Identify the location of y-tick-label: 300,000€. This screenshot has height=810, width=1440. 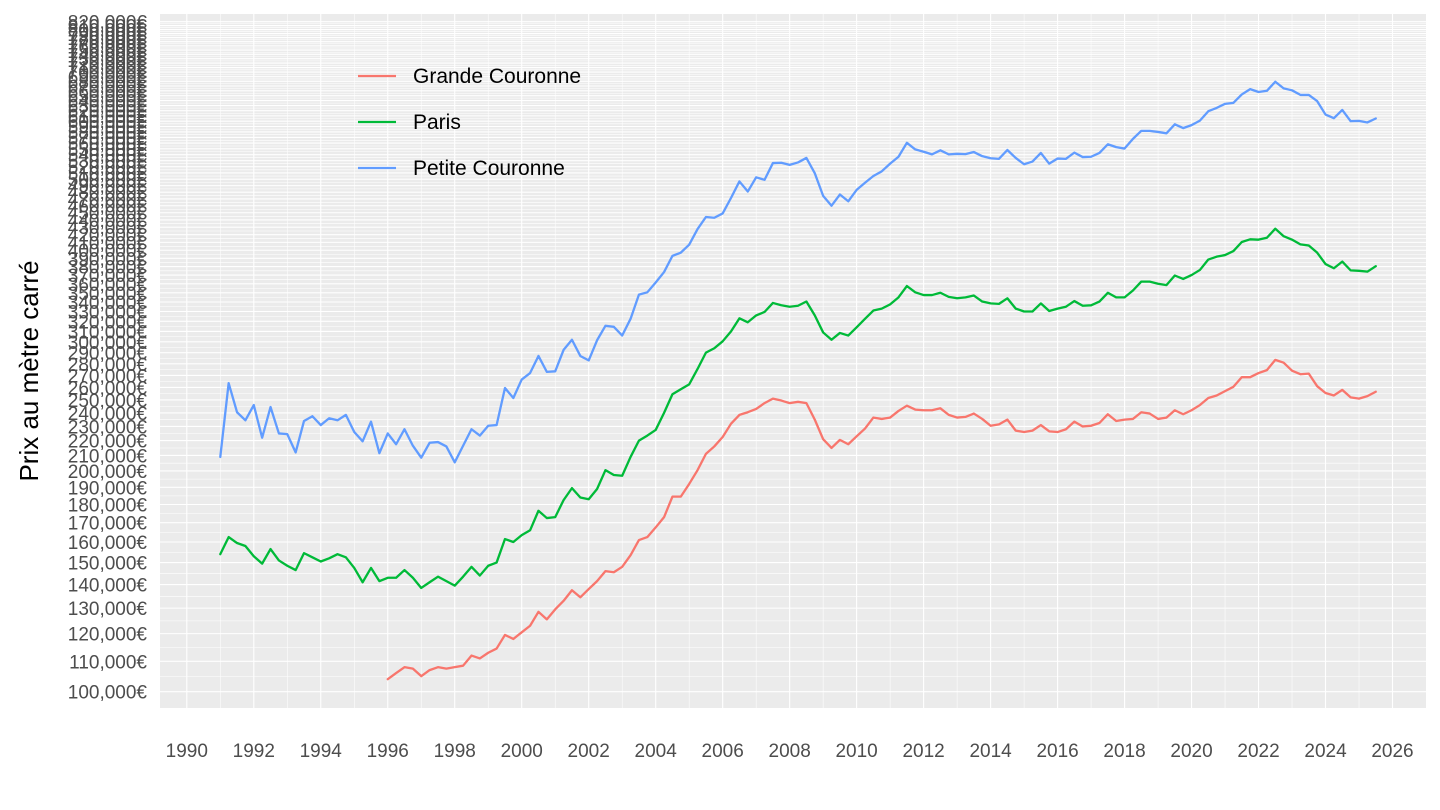
(108, 343).